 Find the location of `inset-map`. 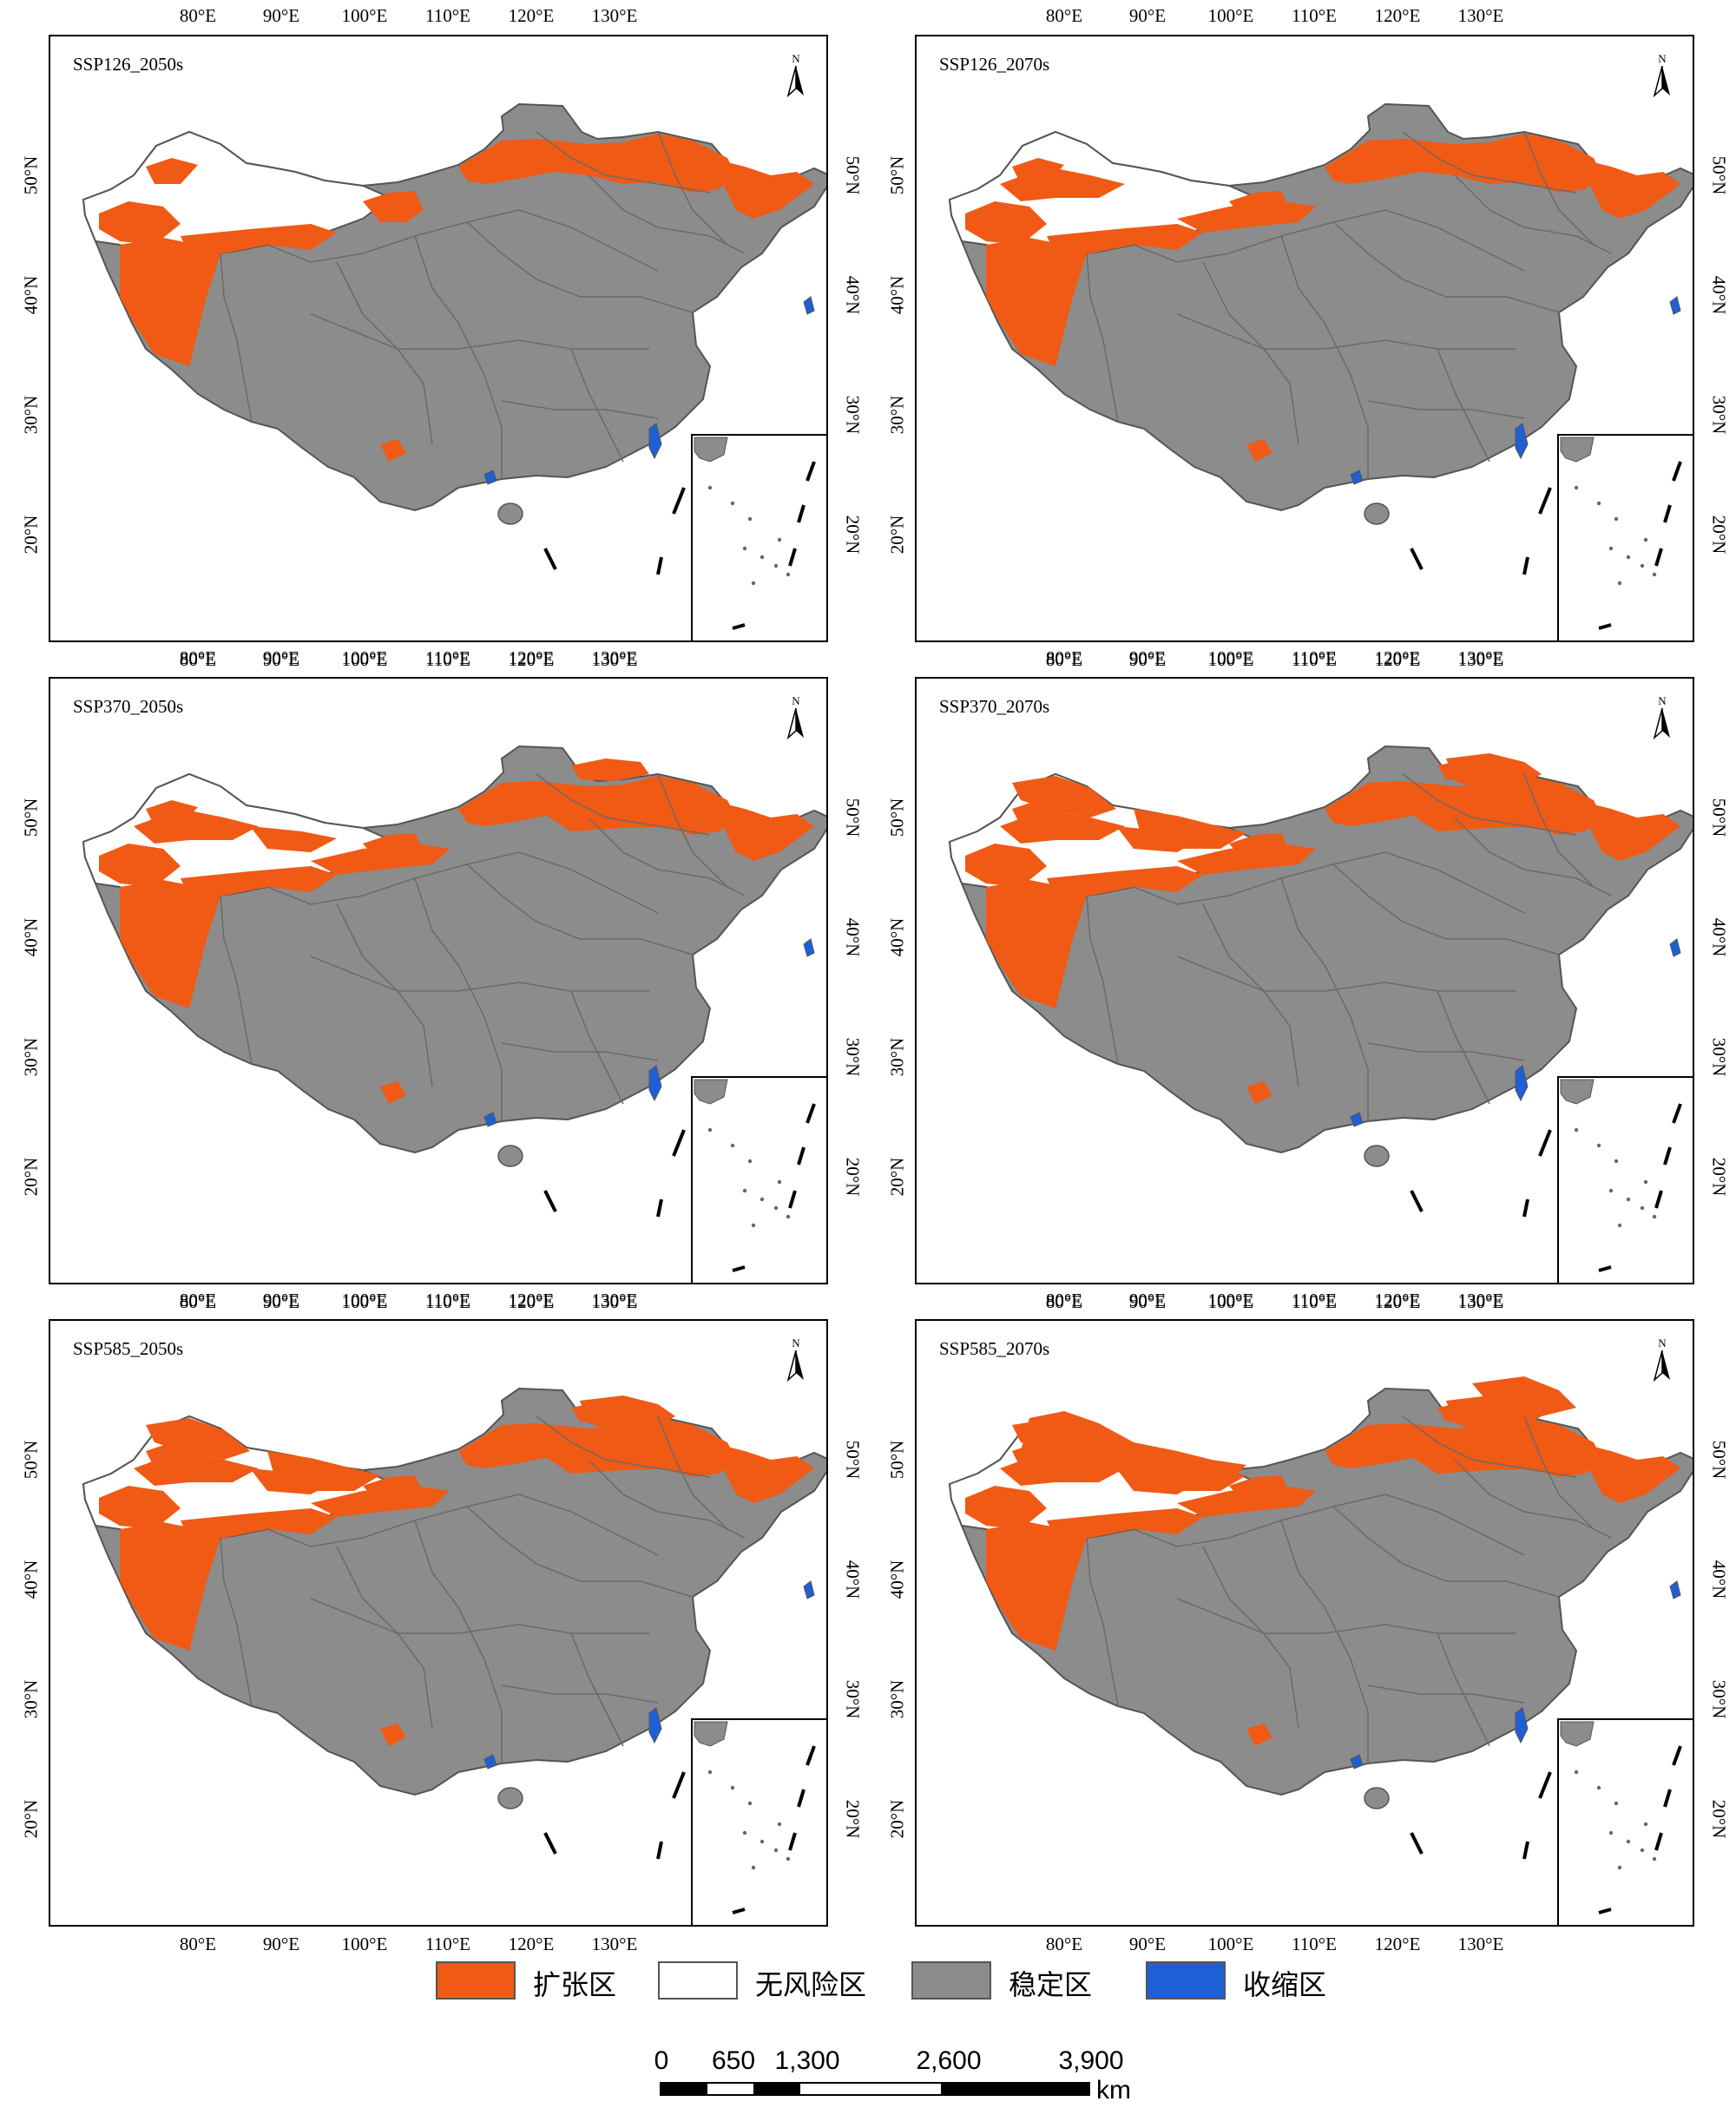

inset-map is located at coordinates (755, 1175).